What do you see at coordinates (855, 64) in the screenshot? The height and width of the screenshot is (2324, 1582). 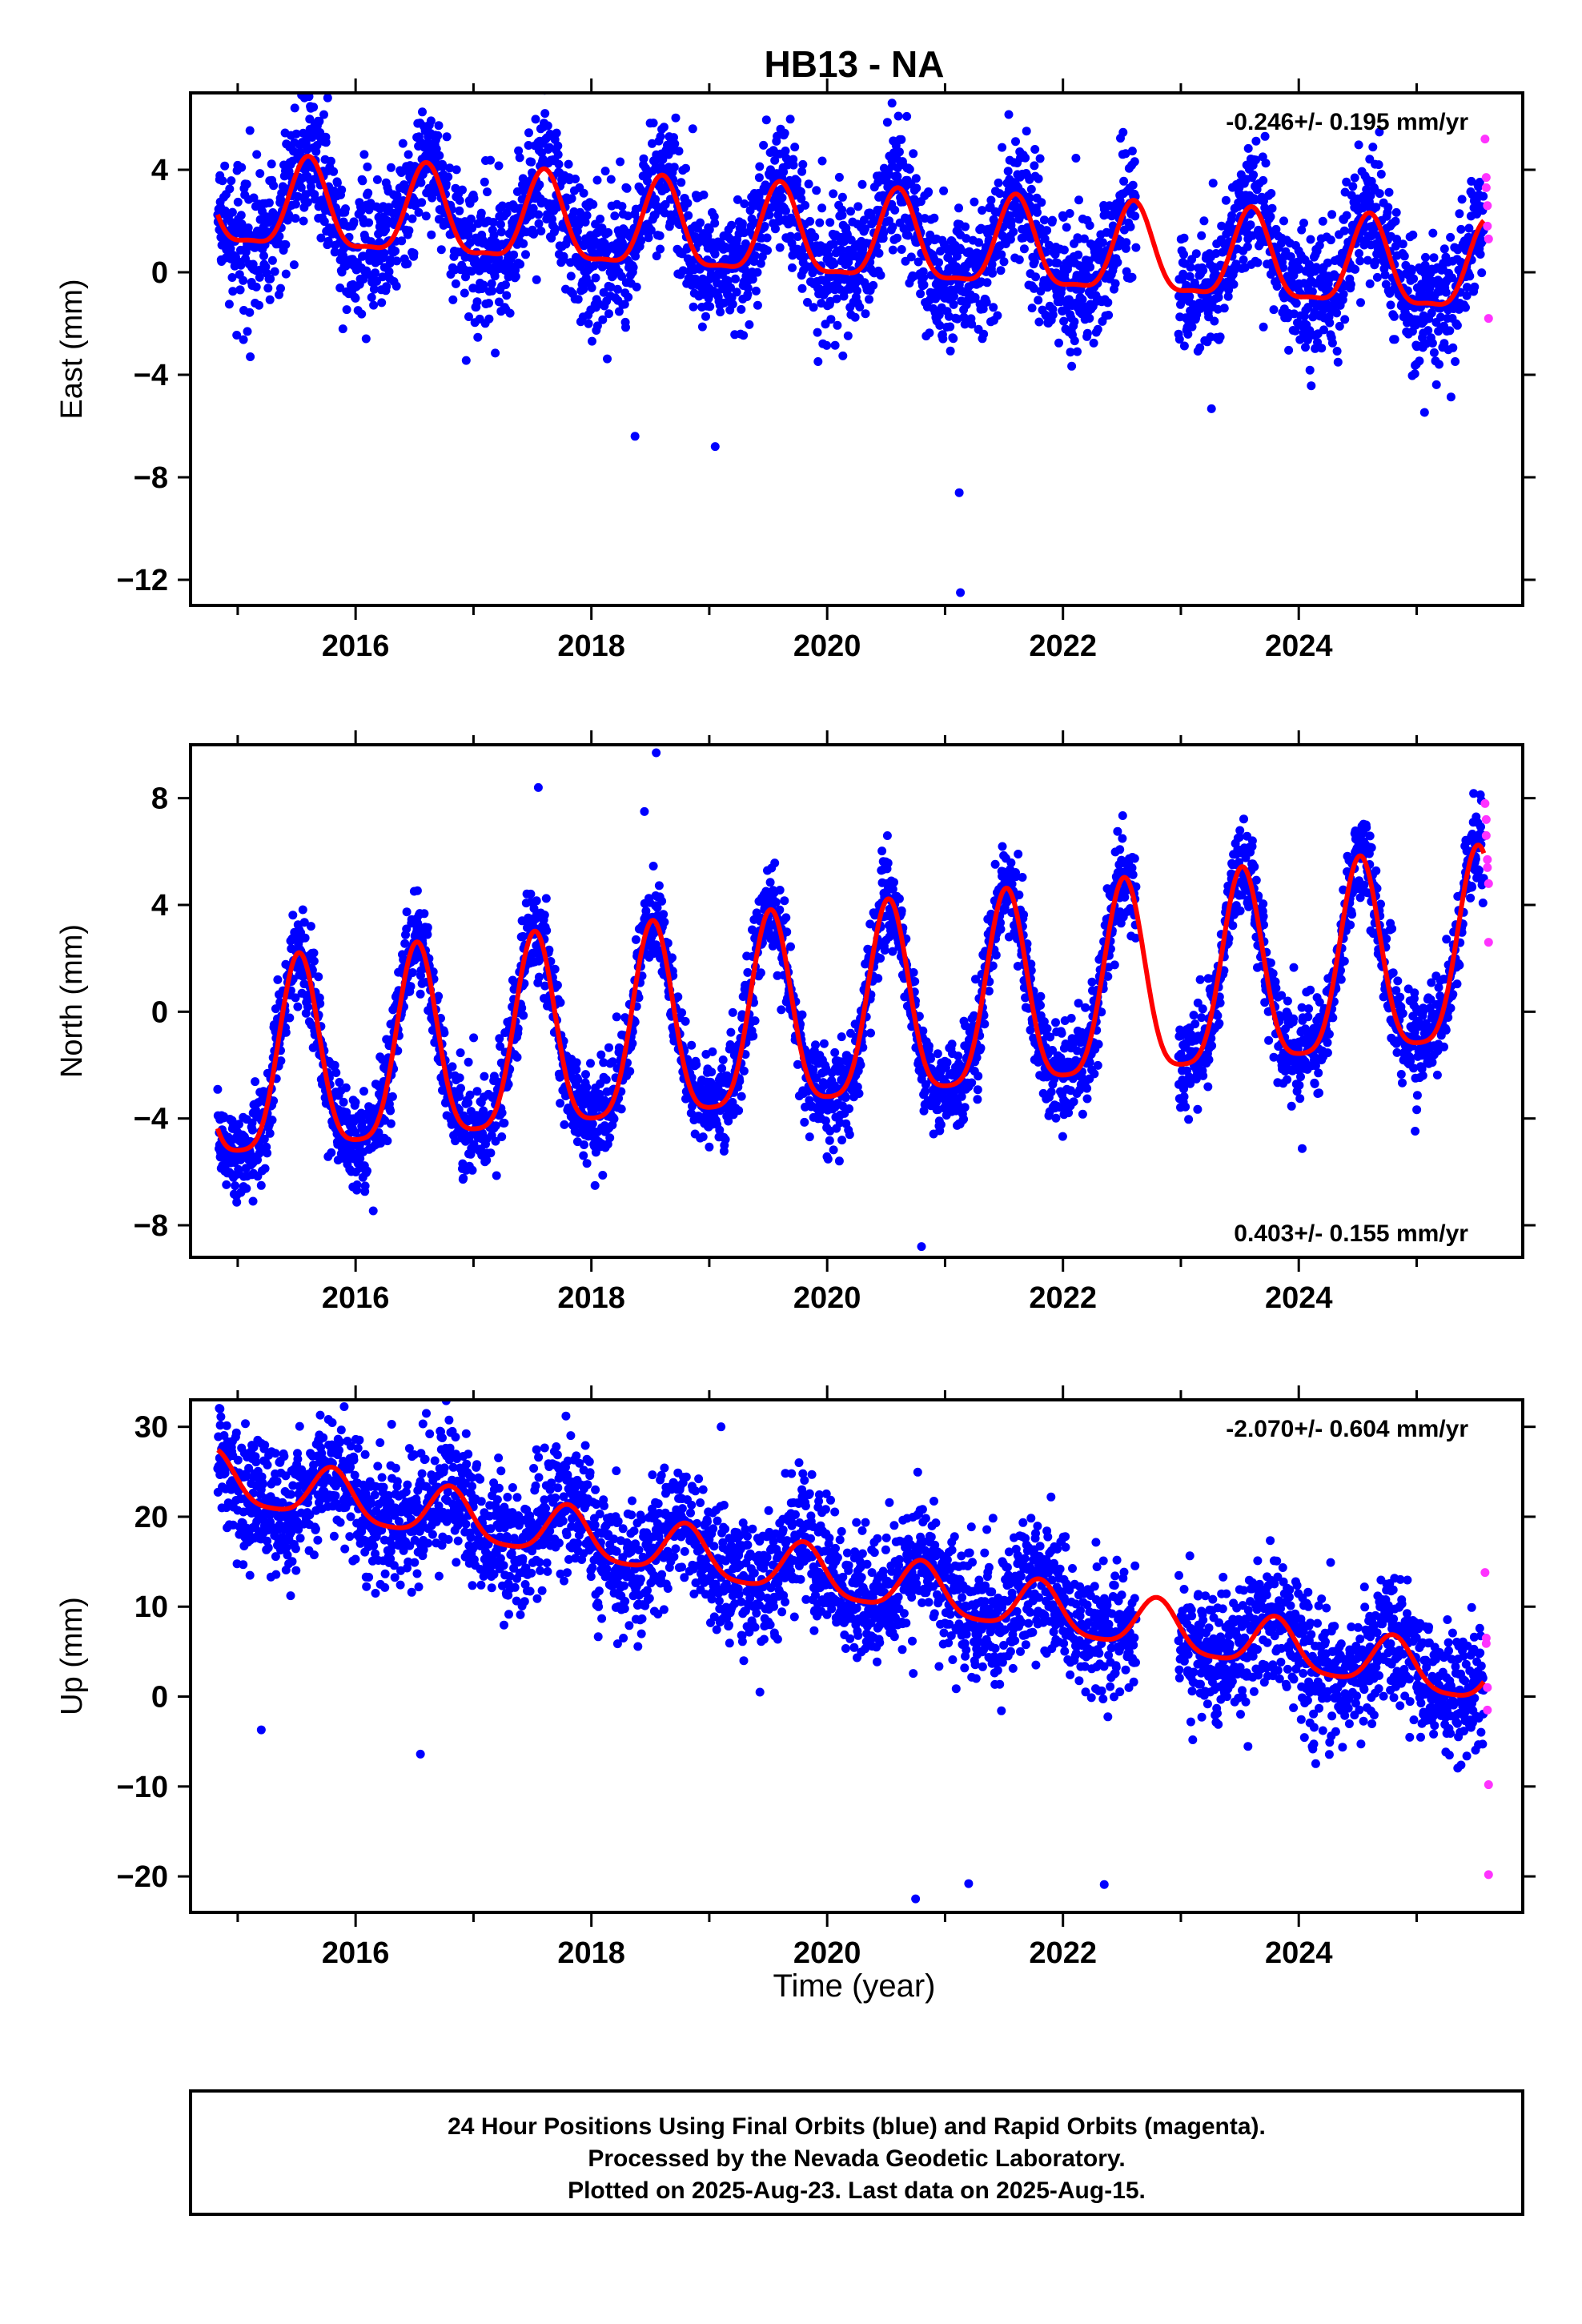 I see `chart-title: HB13 - NA` at bounding box center [855, 64].